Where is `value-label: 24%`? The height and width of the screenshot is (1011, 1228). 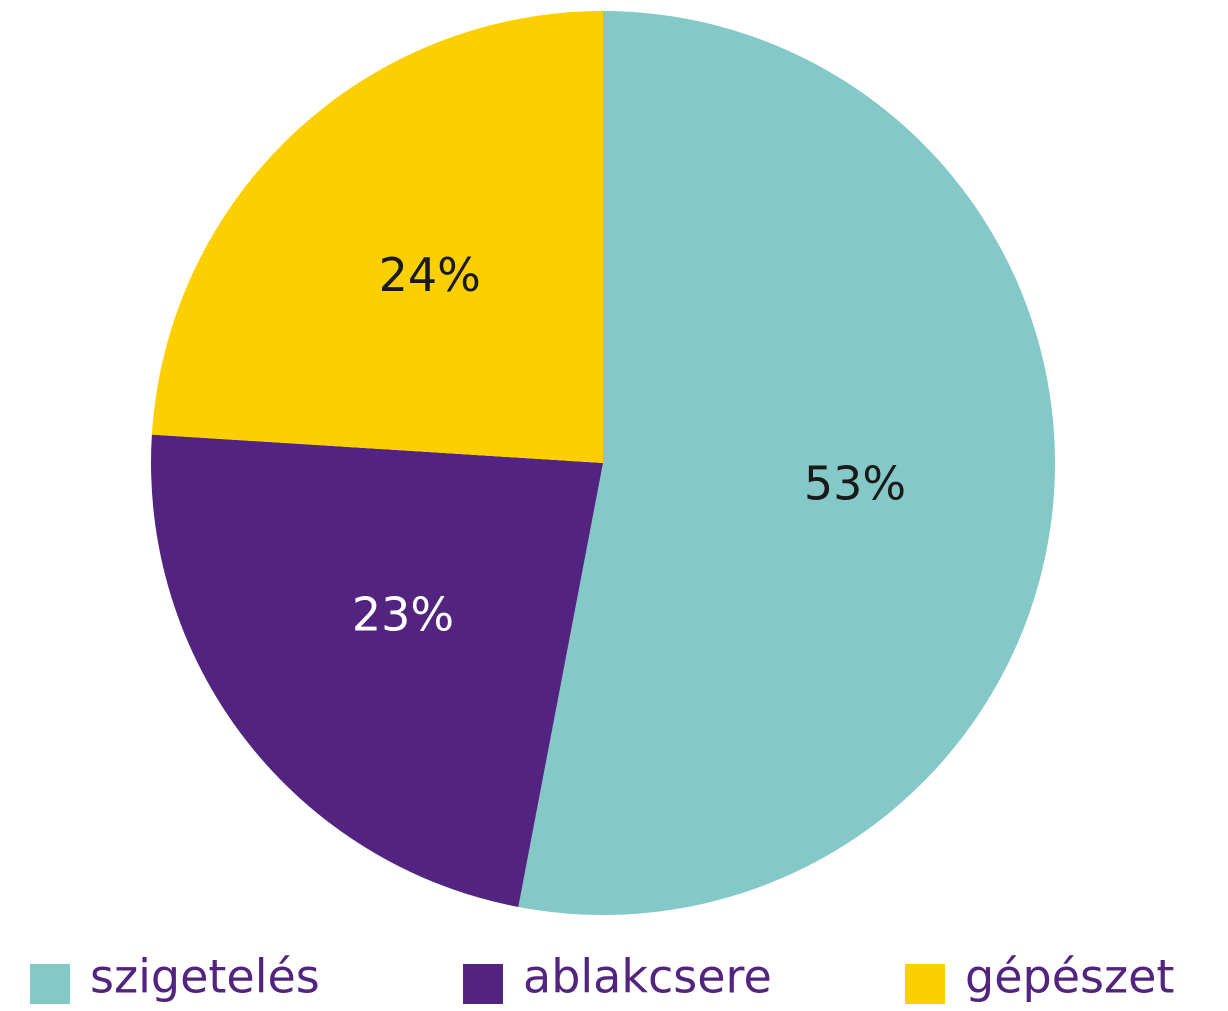
value-label: 24% is located at coordinates (430, 275).